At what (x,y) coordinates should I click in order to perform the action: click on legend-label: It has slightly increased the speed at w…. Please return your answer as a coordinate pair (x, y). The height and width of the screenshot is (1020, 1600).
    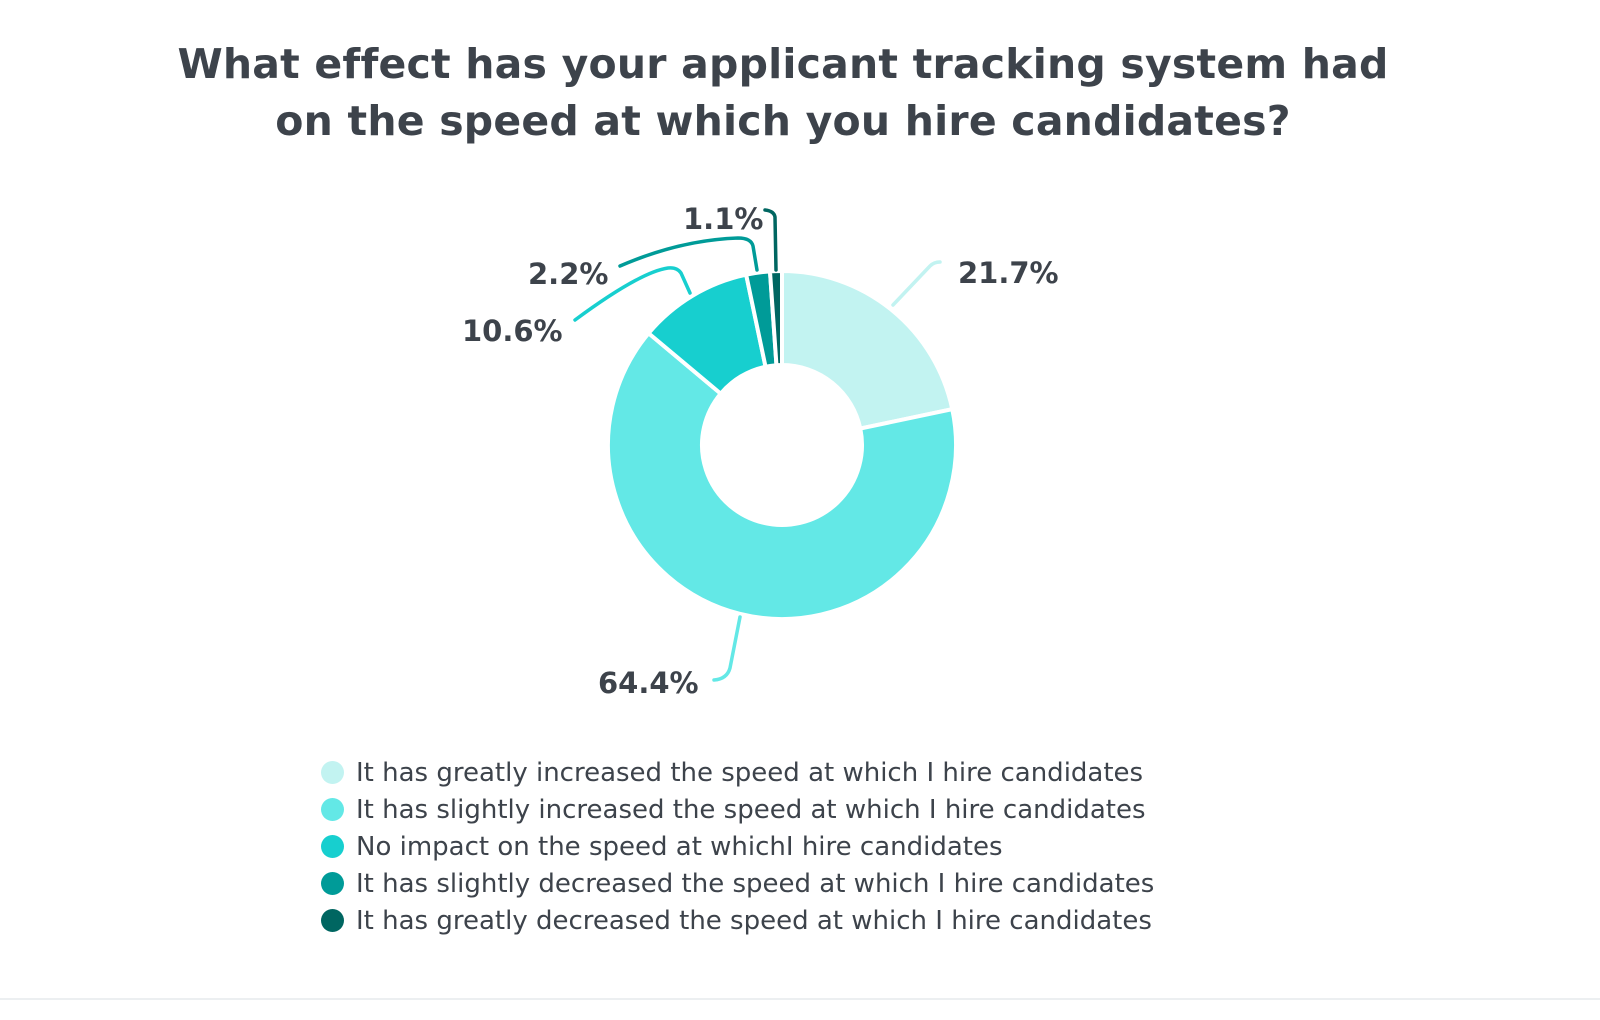
    Looking at the image, I should click on (751, 809).